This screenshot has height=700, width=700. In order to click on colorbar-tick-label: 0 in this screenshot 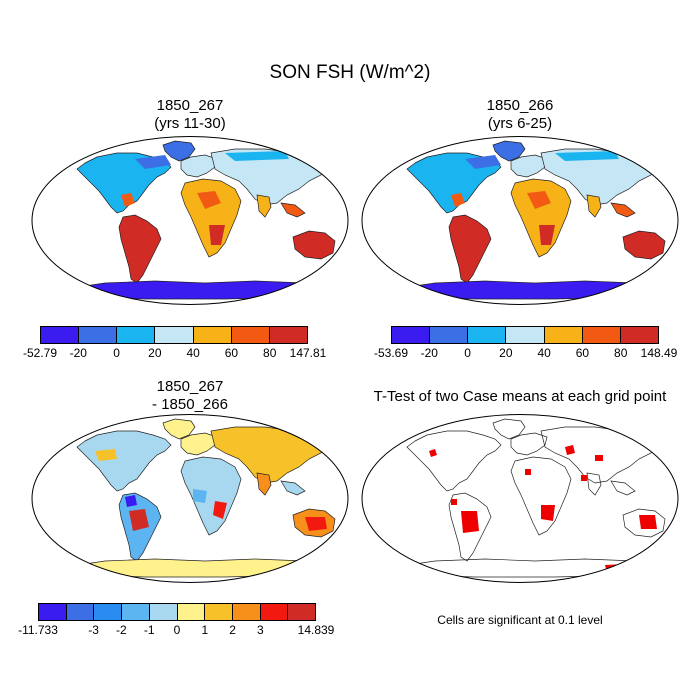, I will do `click(116, 353)`.